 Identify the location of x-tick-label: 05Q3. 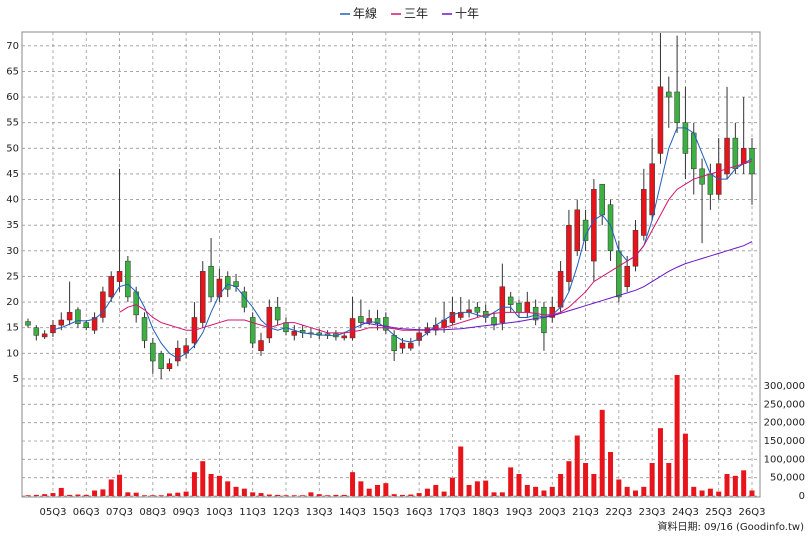
(52, 512).